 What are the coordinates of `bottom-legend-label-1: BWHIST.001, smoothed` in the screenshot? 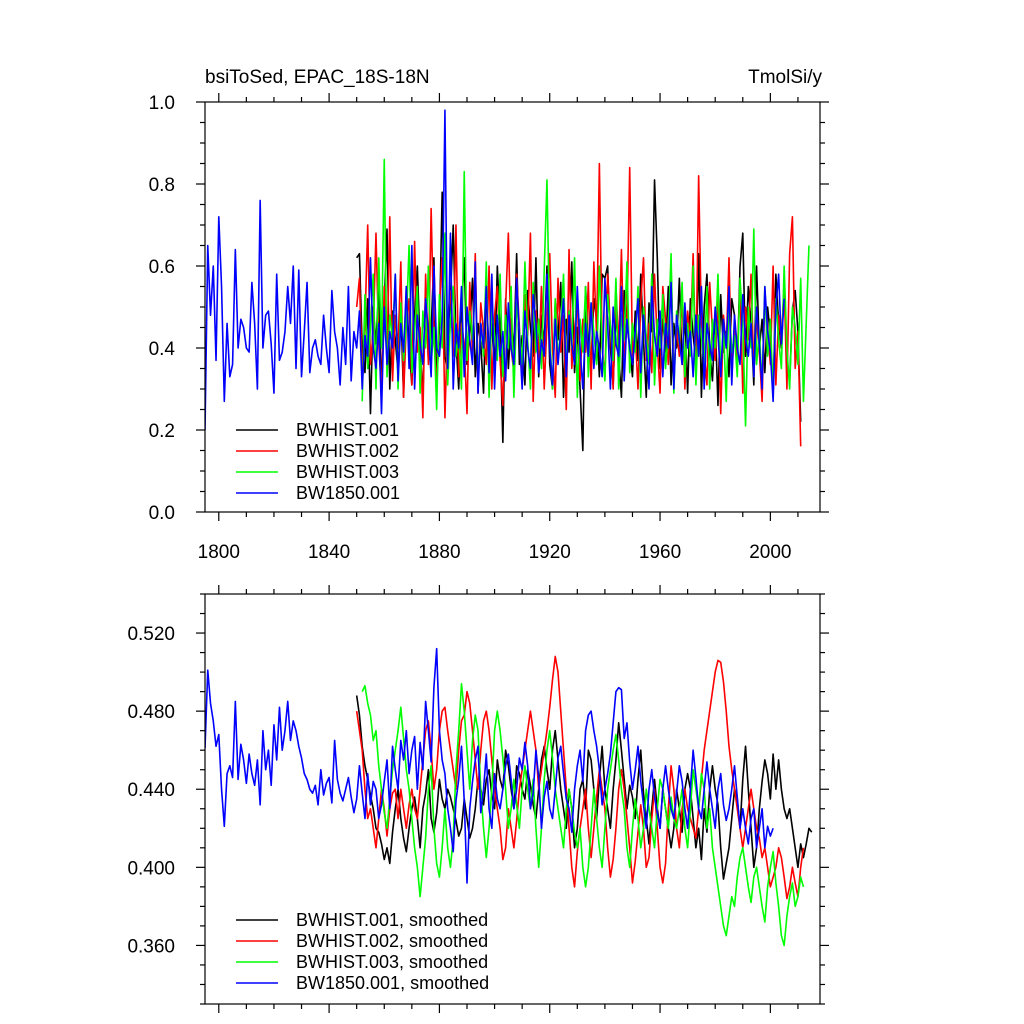 It's located at (392, 920).